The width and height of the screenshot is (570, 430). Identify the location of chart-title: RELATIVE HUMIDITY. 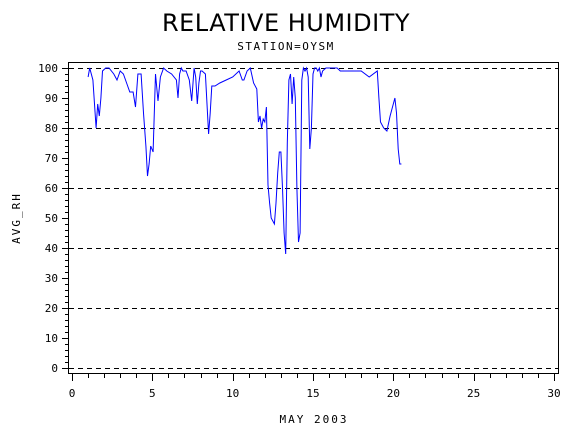
(286, 23).